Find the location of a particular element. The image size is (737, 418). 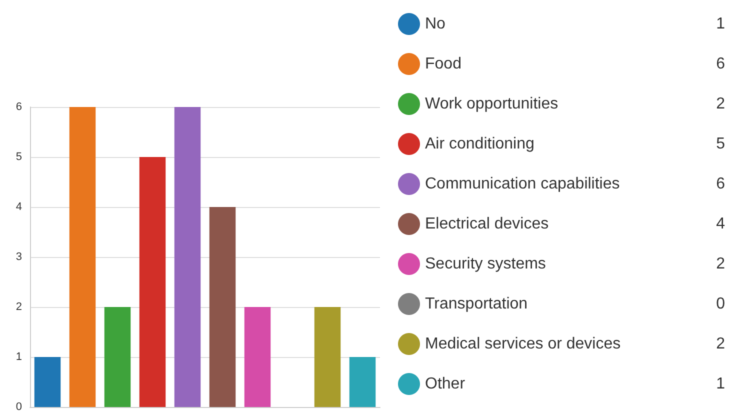

legend-label: Electrical devices is located at coordinates (487, 224).